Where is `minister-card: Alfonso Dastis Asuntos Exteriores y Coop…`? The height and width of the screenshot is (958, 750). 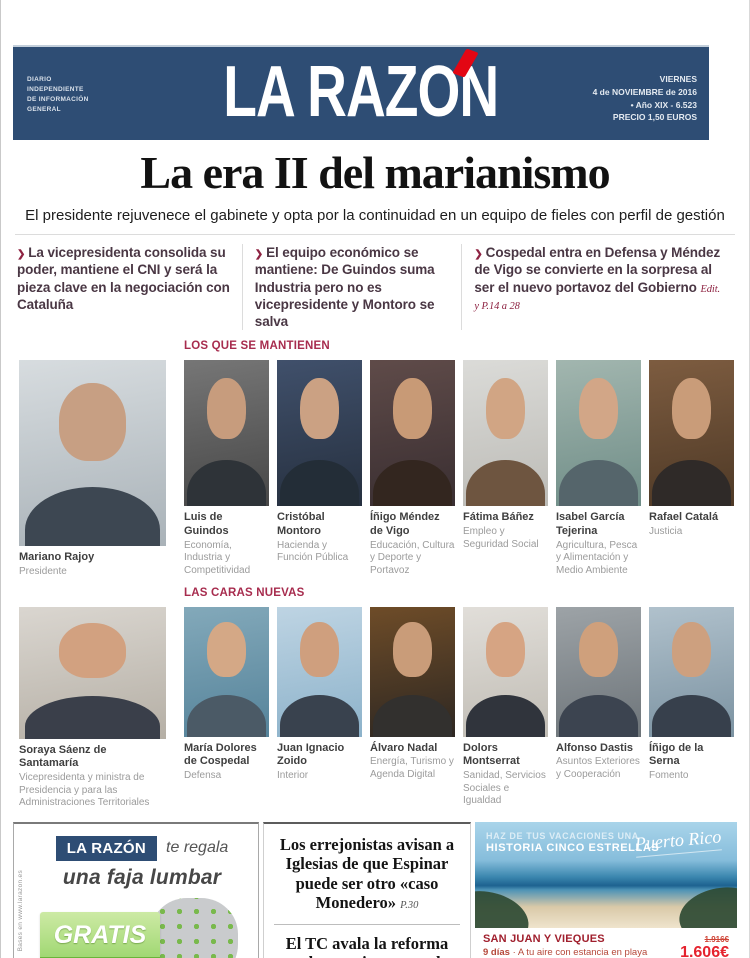
minister-card: Alfonso Dastis Asuntos Exteriores y Coop… is located at coordinates (598, 707).